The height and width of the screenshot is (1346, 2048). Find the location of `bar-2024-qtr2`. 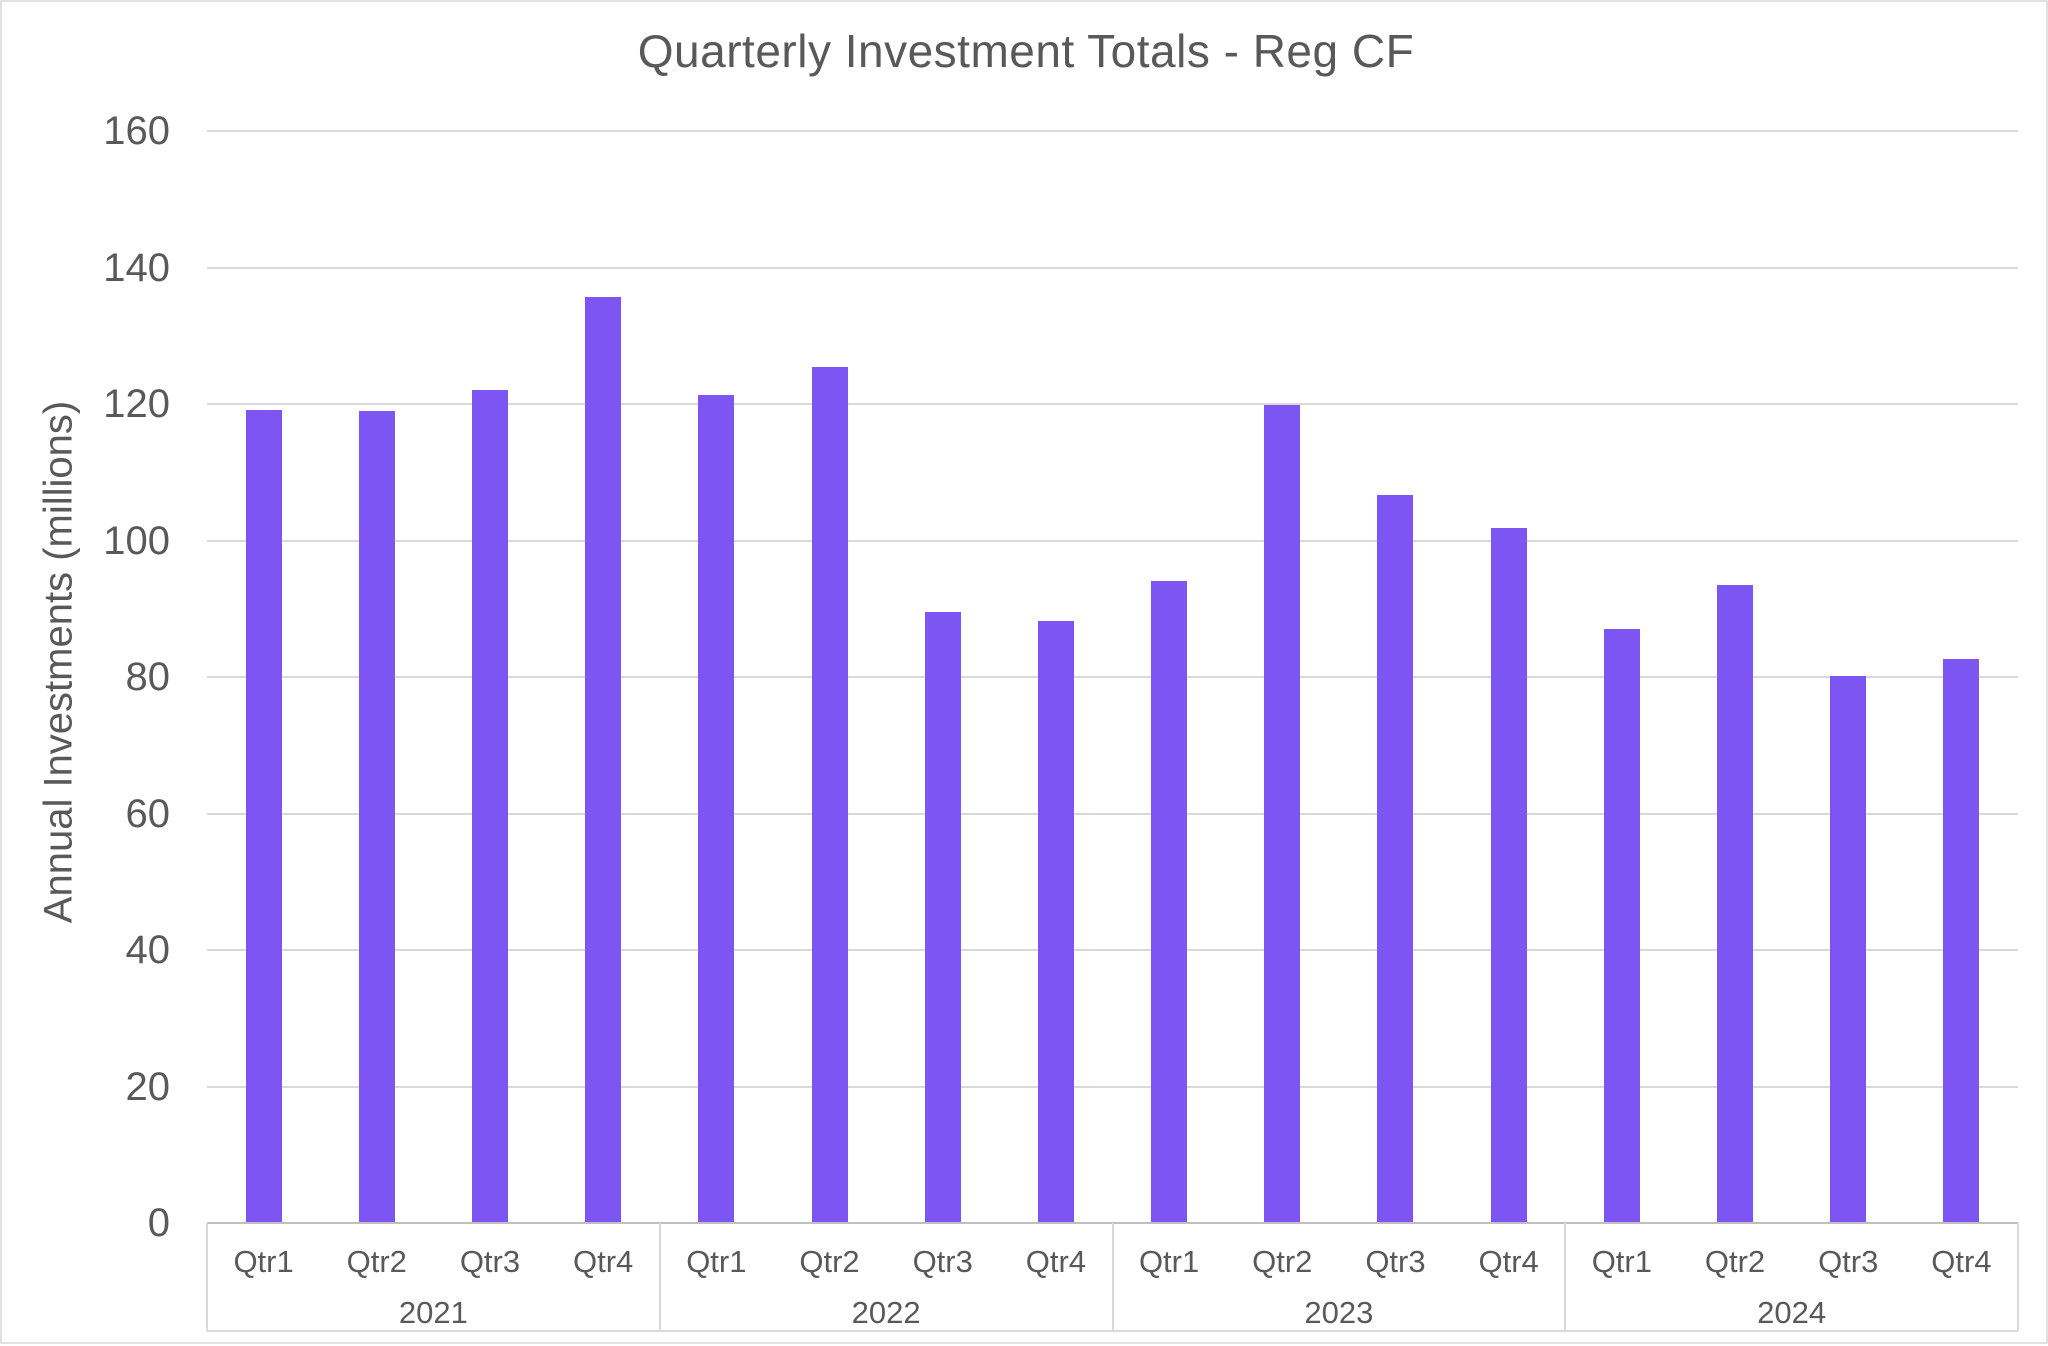

bar-2024-qtr2 is located at coordinates (1735, 903).